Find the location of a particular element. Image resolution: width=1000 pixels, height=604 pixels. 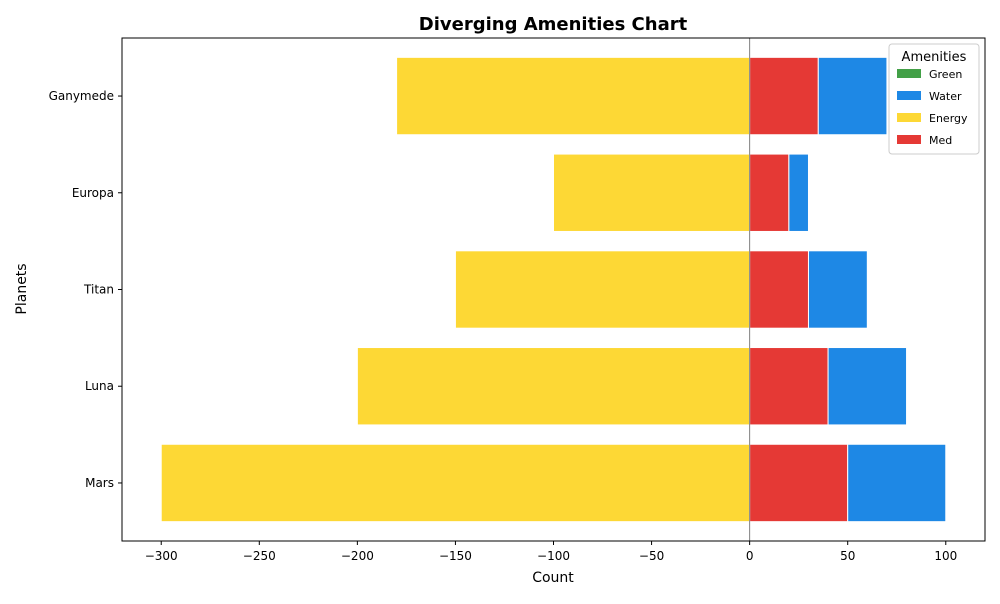

x-tick-label: 100 is located at coordinates (945, 556).